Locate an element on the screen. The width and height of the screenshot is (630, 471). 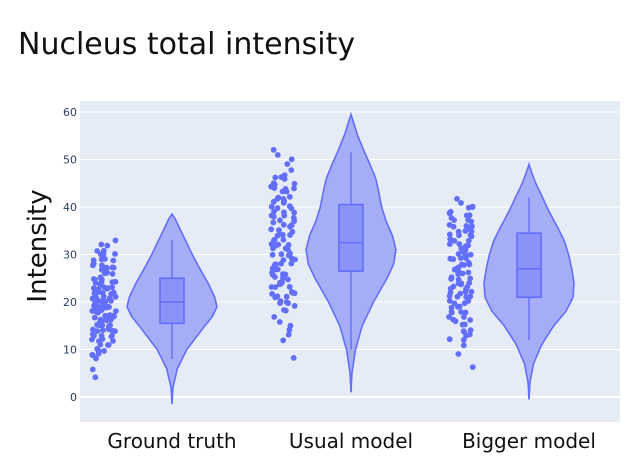
x-tick-labels: Ground truth Usual model Bigger model is located at coordinates (351, 441).